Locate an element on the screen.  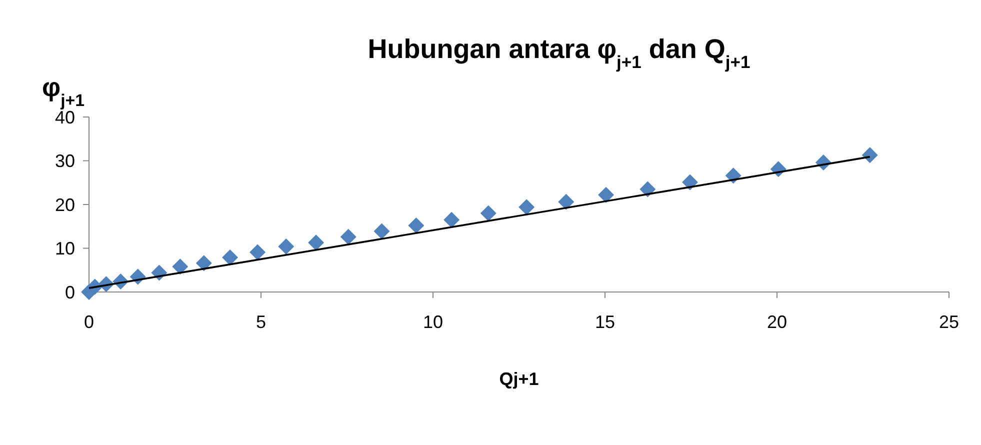
y-tick-label: 20 is located at coordinates (64, 204).